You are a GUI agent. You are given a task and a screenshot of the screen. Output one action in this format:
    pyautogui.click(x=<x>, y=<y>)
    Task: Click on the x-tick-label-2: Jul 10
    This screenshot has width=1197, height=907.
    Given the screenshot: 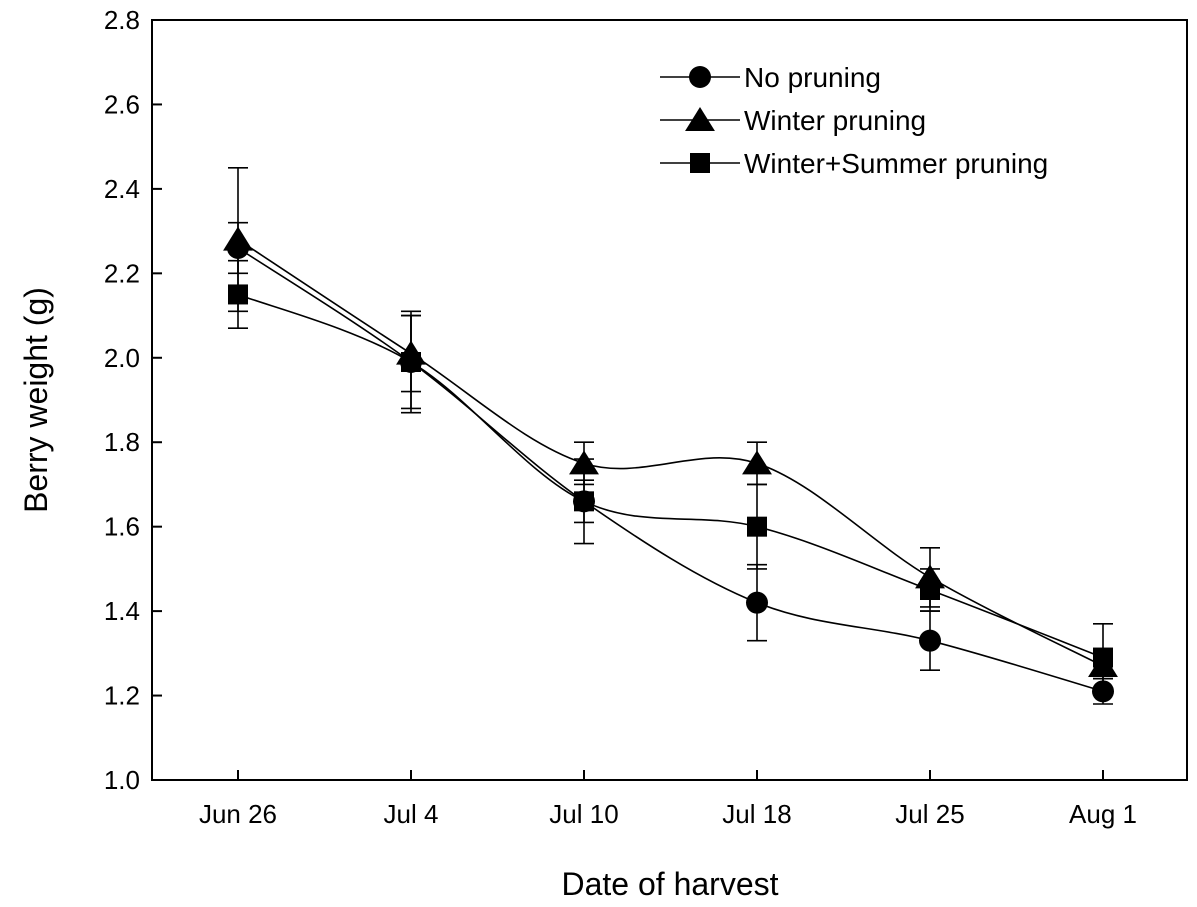 What is the action you would take?
    pyautogui.click(x=583, y=814)
    